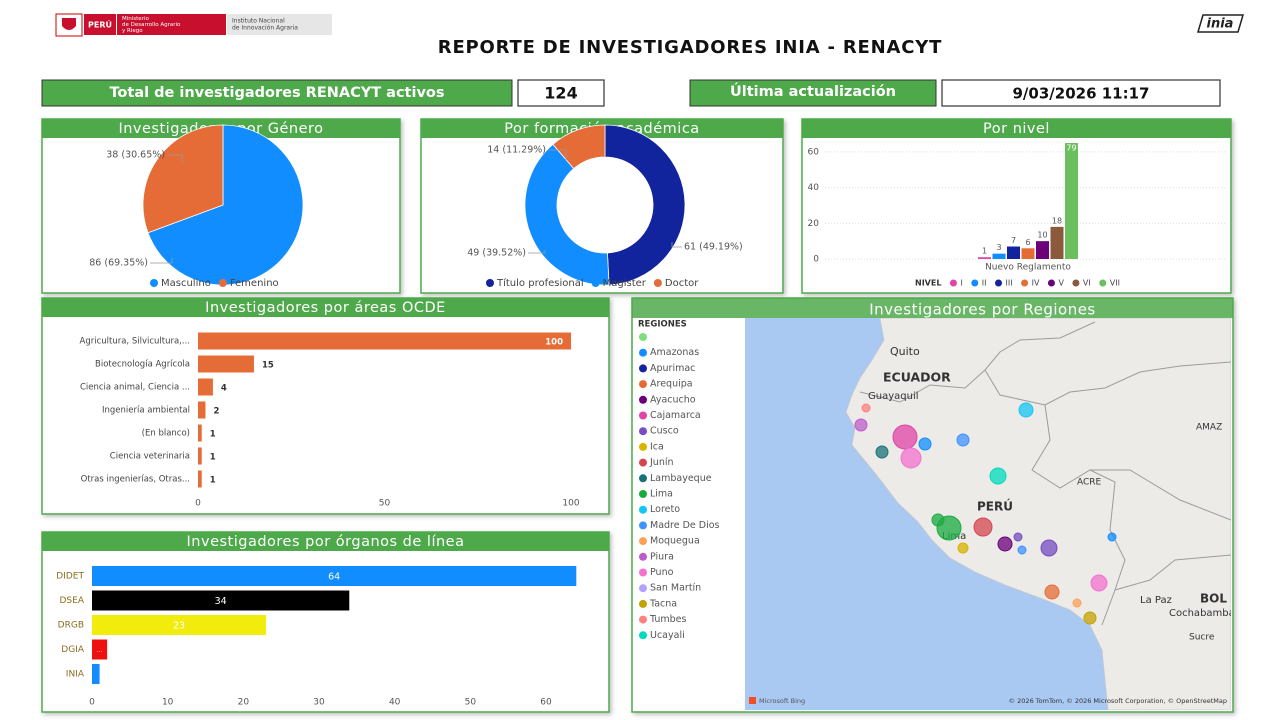 The image size is (1280, 720). I want to click on place-label: ECUADOR, so click(917, 377).